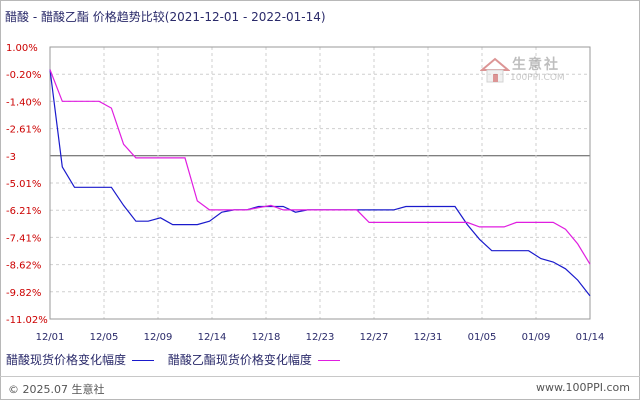 This screenshot has width=640, height=400. What do you see at coordinates (482, 337) in the screenshot?
I see `x-tick-label: 01/05` at bounding box center [482, 337].